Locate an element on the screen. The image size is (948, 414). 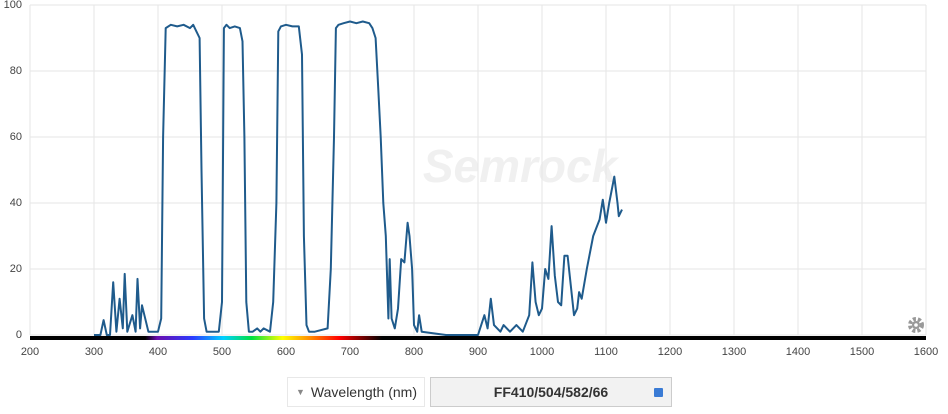
watermark: Semrock is located at coordinates (521, 166).